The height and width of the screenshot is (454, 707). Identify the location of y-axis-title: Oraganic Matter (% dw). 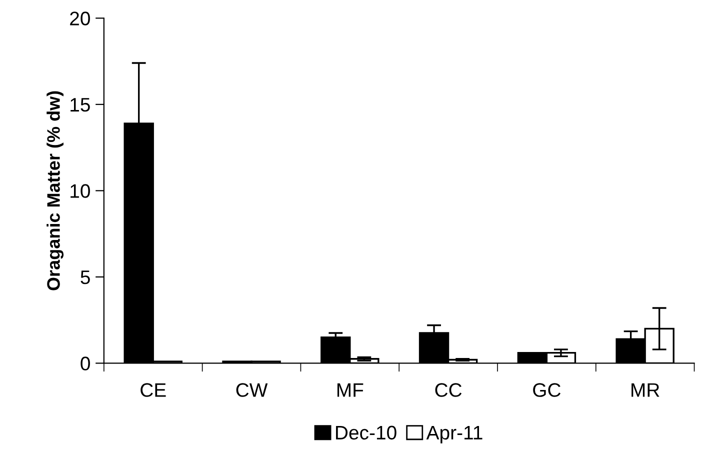
(55, 190).